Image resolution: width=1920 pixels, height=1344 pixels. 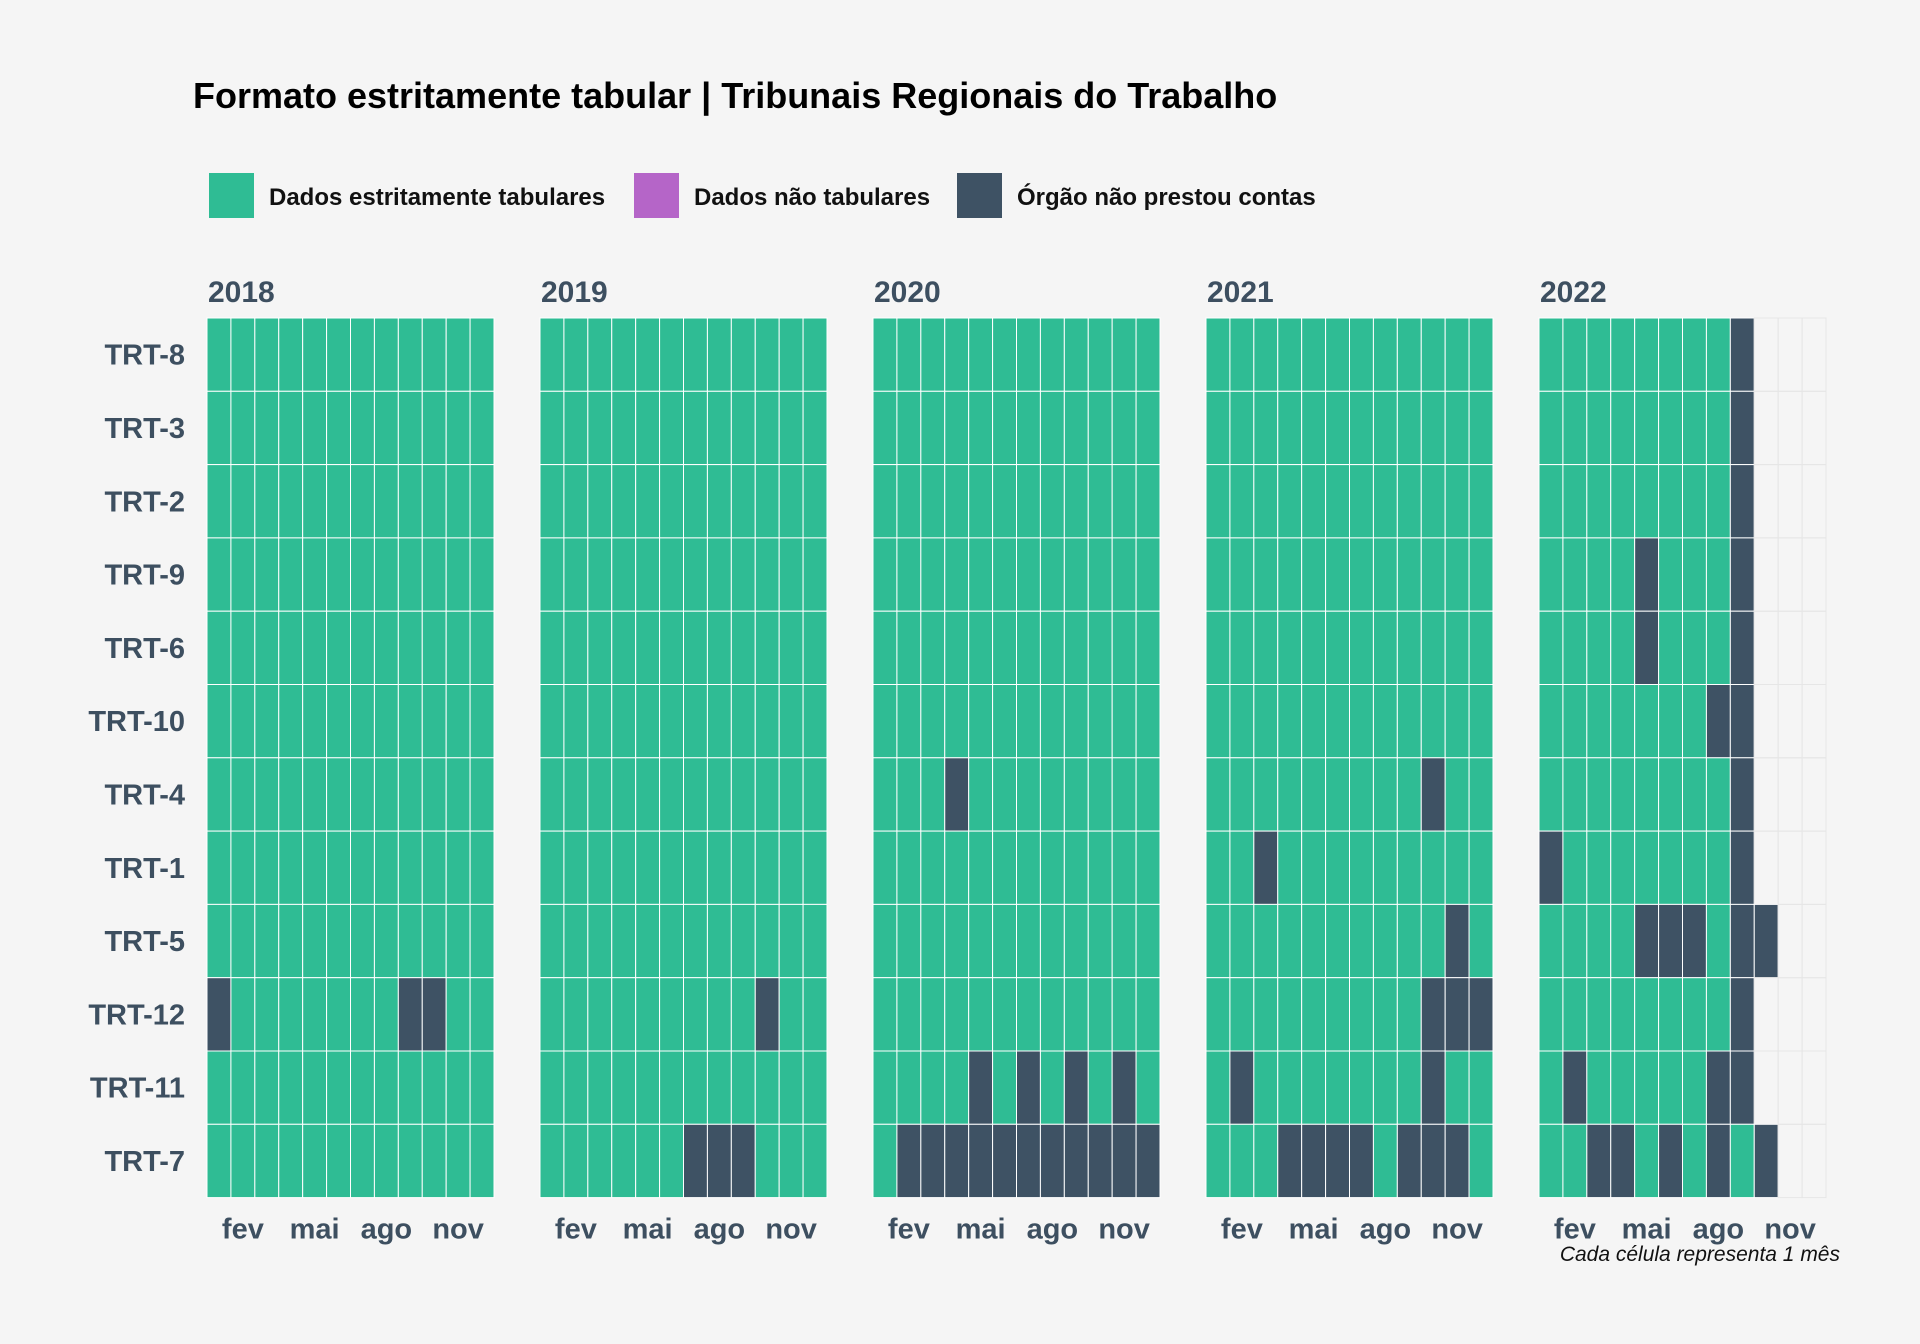 What do you see at coordinates (574, 292) in the screenshot?
I see `facet-year-label: 2019` at bounding box center [574, 292].